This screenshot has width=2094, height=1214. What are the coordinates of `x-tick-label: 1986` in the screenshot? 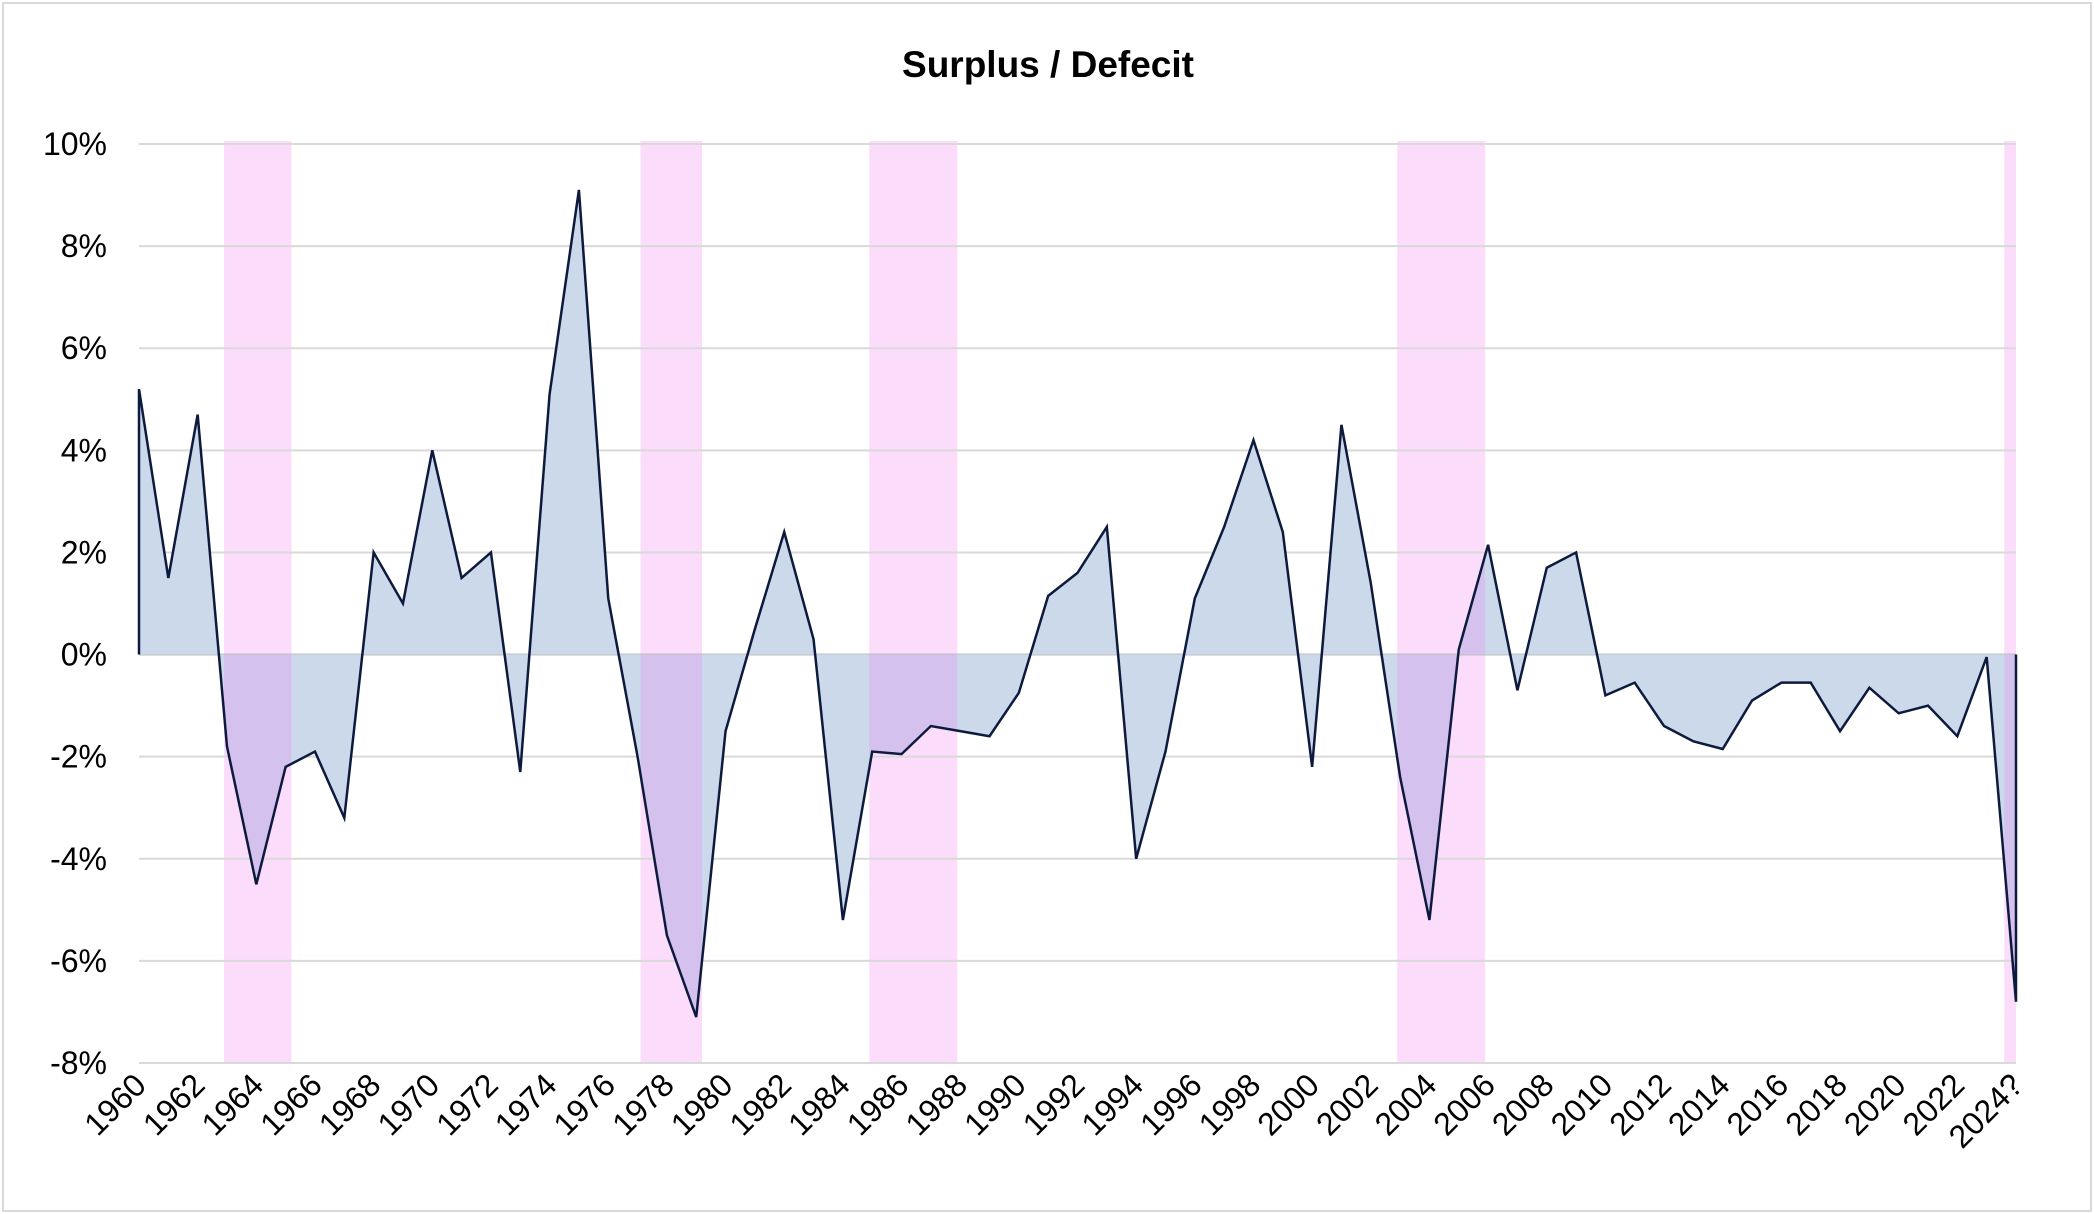 It's located at (878, 1104).